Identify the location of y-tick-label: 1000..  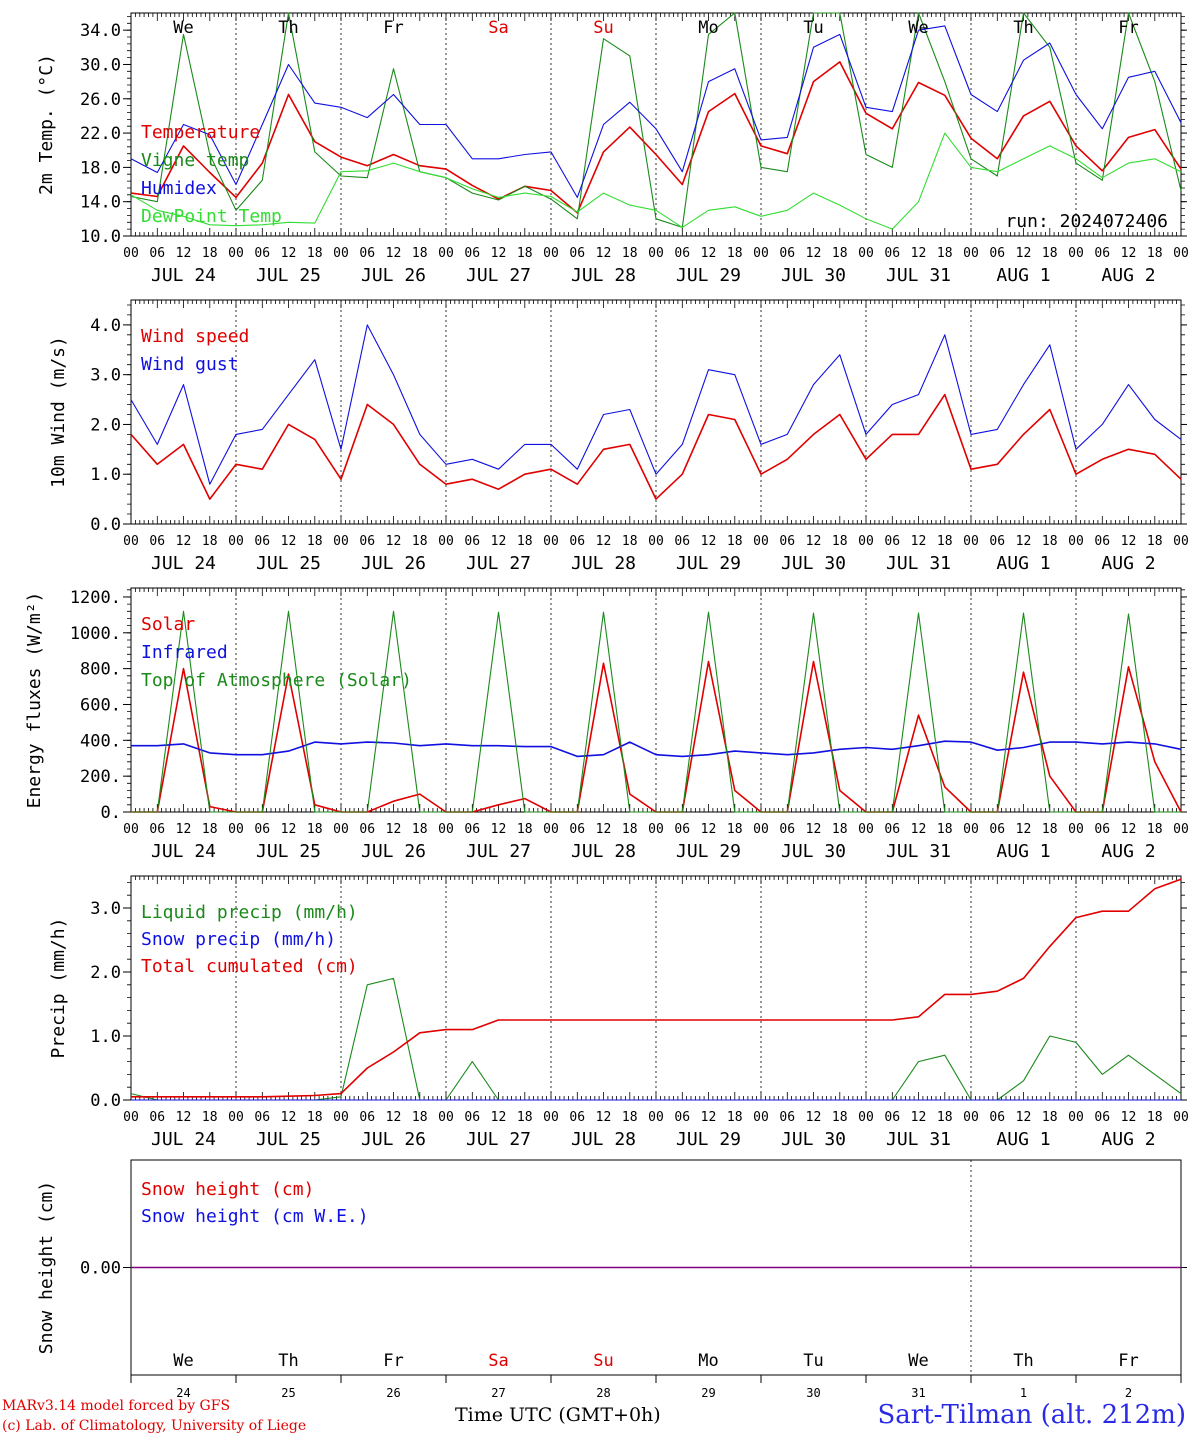
(95, 634).